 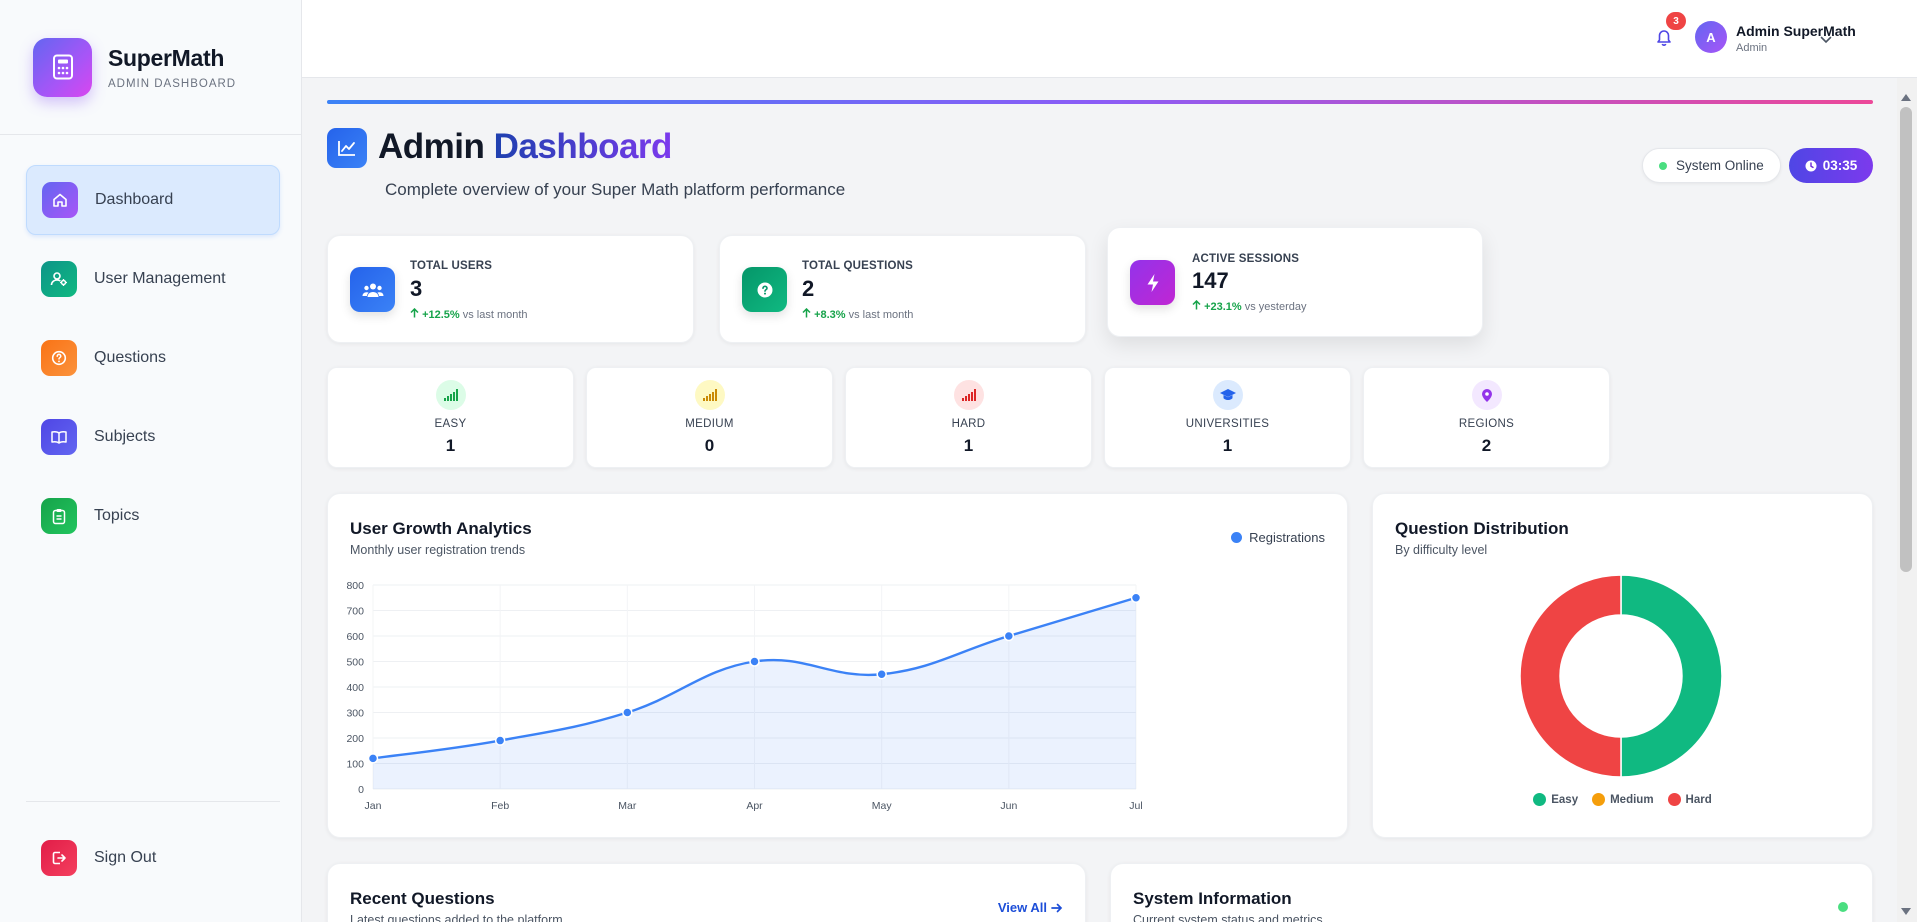 I want to click on sidebar-item-questions: Questions, so click(x=153, y=358).